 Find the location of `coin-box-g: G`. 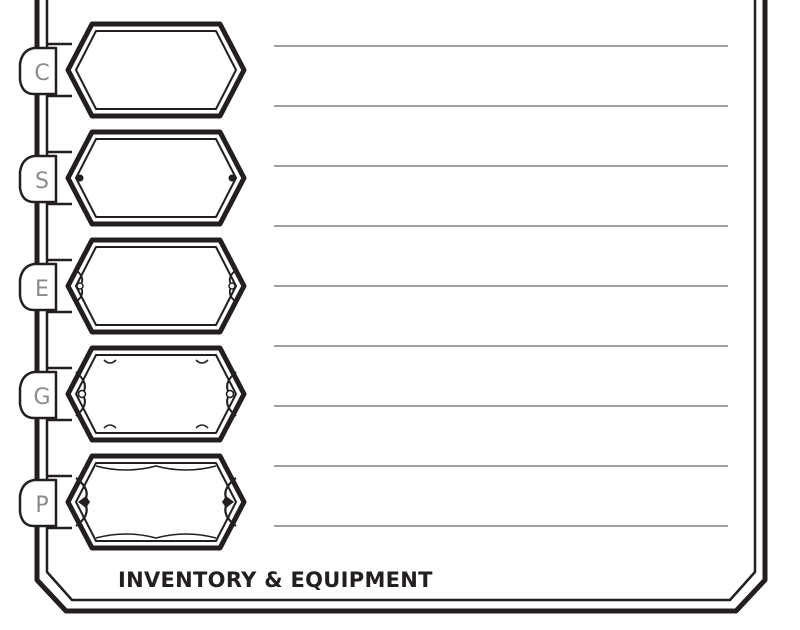

coin-box-g: G is located at coordinates (132, 394).